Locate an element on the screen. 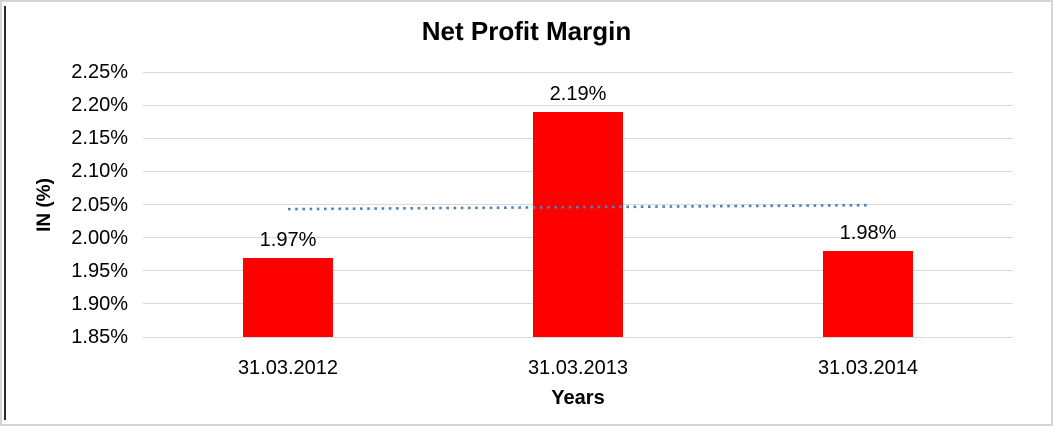 The height and width of the screenshot is (426, 1053). bar-value-label: 1.97% is located at coordinates (288, 239).